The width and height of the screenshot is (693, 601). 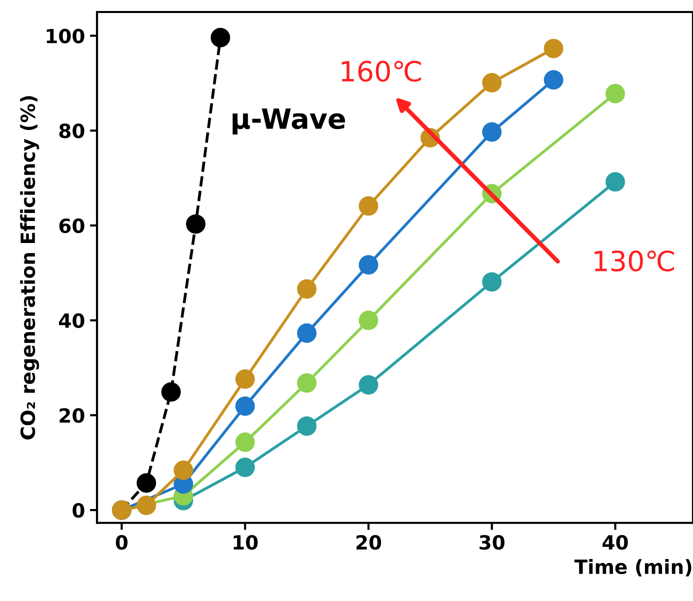 I want to click on x-tick-label: 10, so click(x=246, y=542).